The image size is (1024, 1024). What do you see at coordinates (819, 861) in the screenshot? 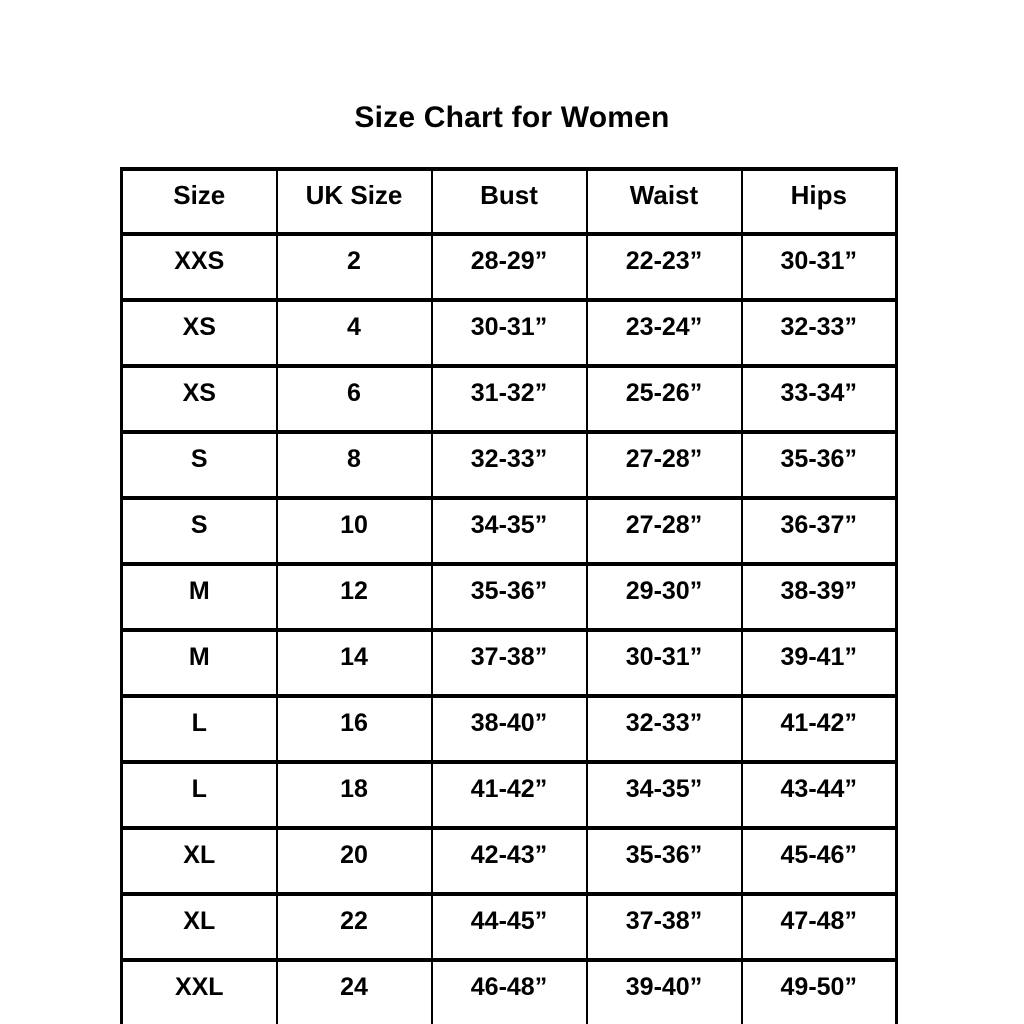
I see `table-cell: 45-46”` at bounding box center [819, 861].